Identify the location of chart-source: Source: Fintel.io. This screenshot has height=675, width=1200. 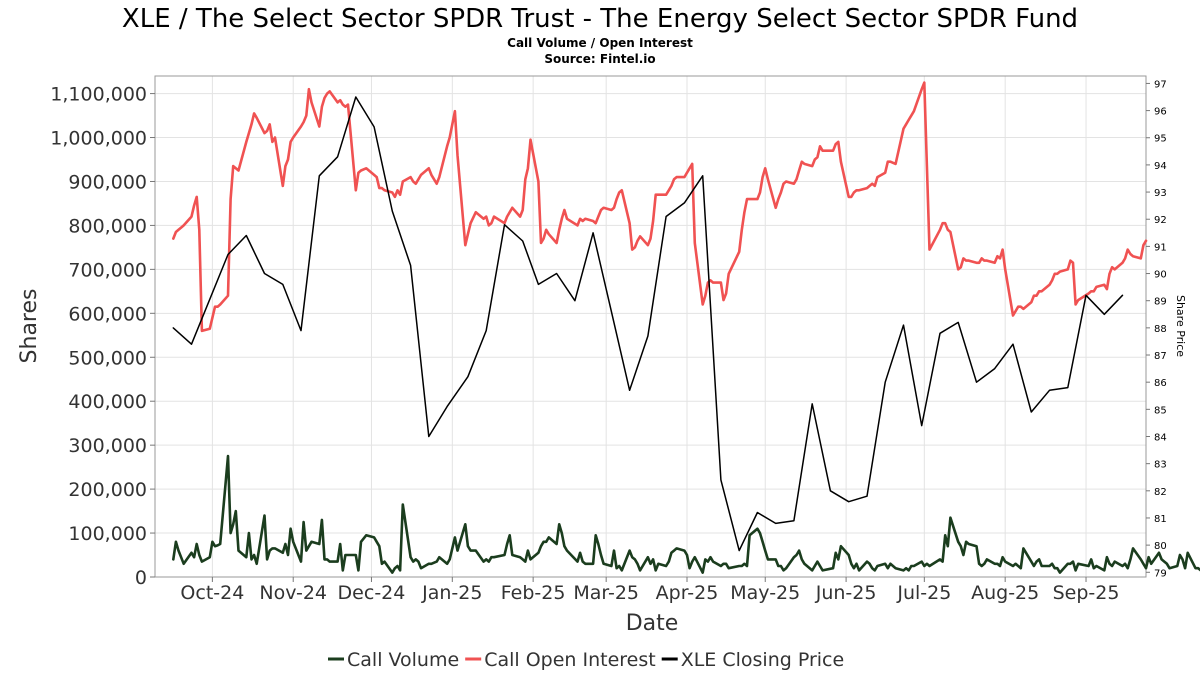
(599, 59).